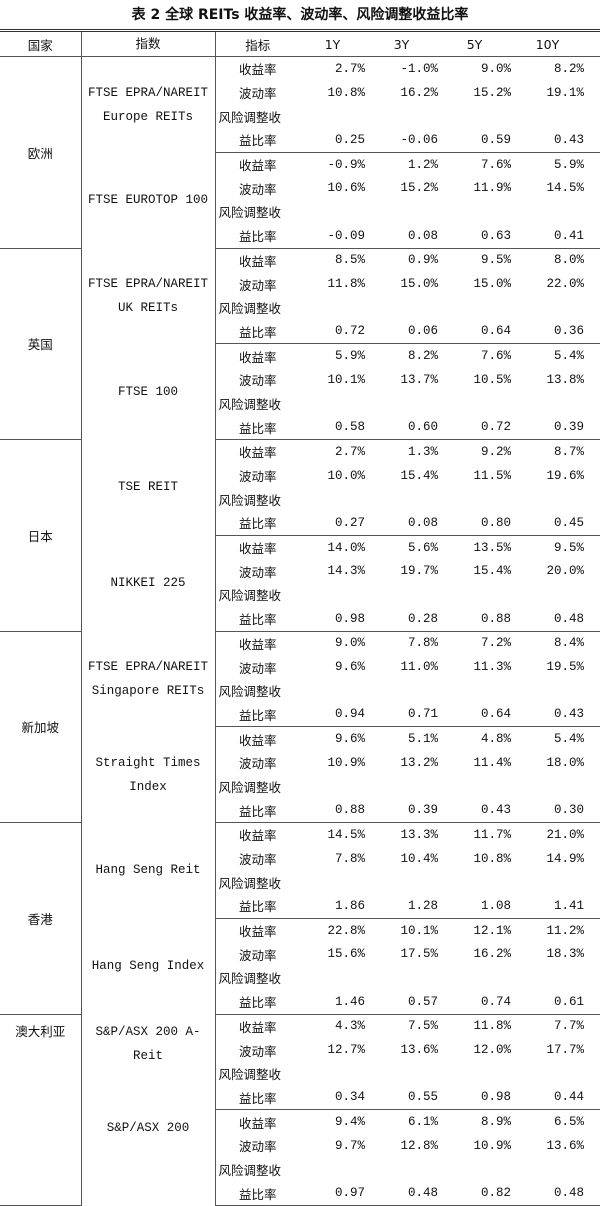 Image resolution: width=600 pixels, height=1206 pixels. What do you see at coordinates (419, 92) in the screenshot?
I see `value-cell: 16.2%` at bounding box center [419, 92].